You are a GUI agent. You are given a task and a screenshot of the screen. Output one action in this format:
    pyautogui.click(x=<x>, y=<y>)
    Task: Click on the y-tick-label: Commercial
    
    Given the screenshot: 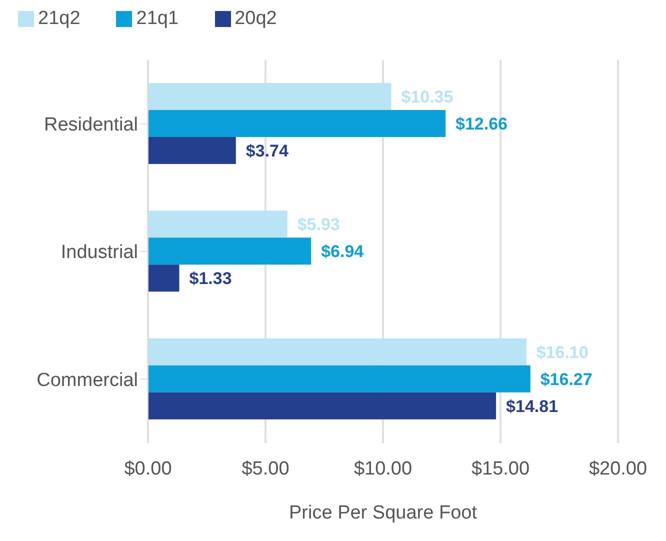 What is the action you would take?
    pyautogui.click(x=87, y=380)
    